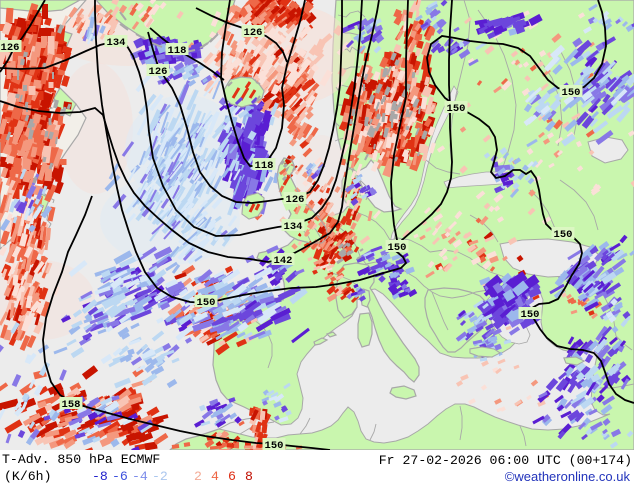  What do you see at coordinates (160, 476) in the screenshot?
I see `svg-text: -2` at bounding box center [160, 476].